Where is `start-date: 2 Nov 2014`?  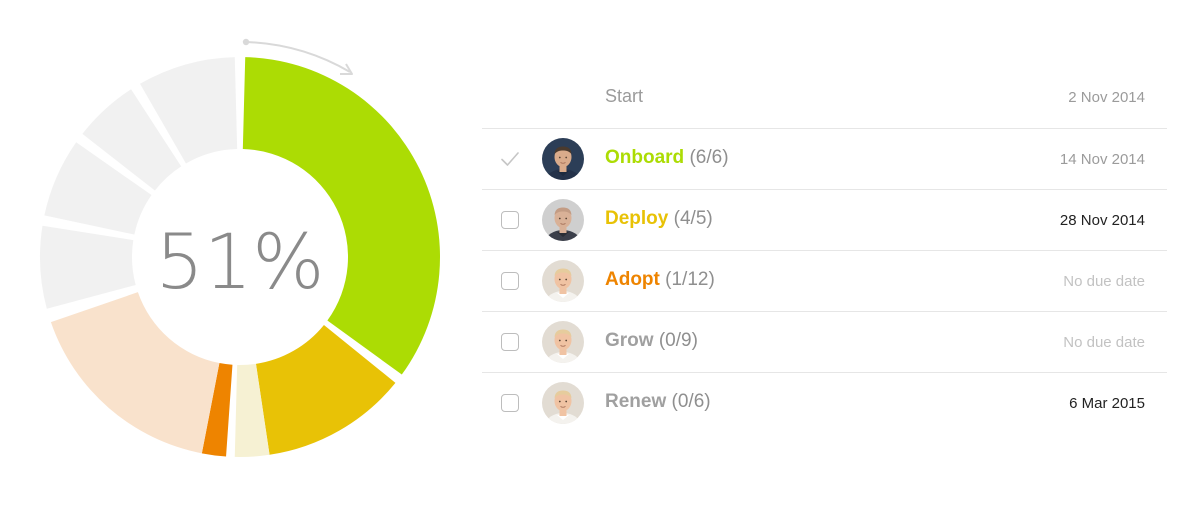
start-date: 2 Nov 2014 is located at coordinates (1106, 97).